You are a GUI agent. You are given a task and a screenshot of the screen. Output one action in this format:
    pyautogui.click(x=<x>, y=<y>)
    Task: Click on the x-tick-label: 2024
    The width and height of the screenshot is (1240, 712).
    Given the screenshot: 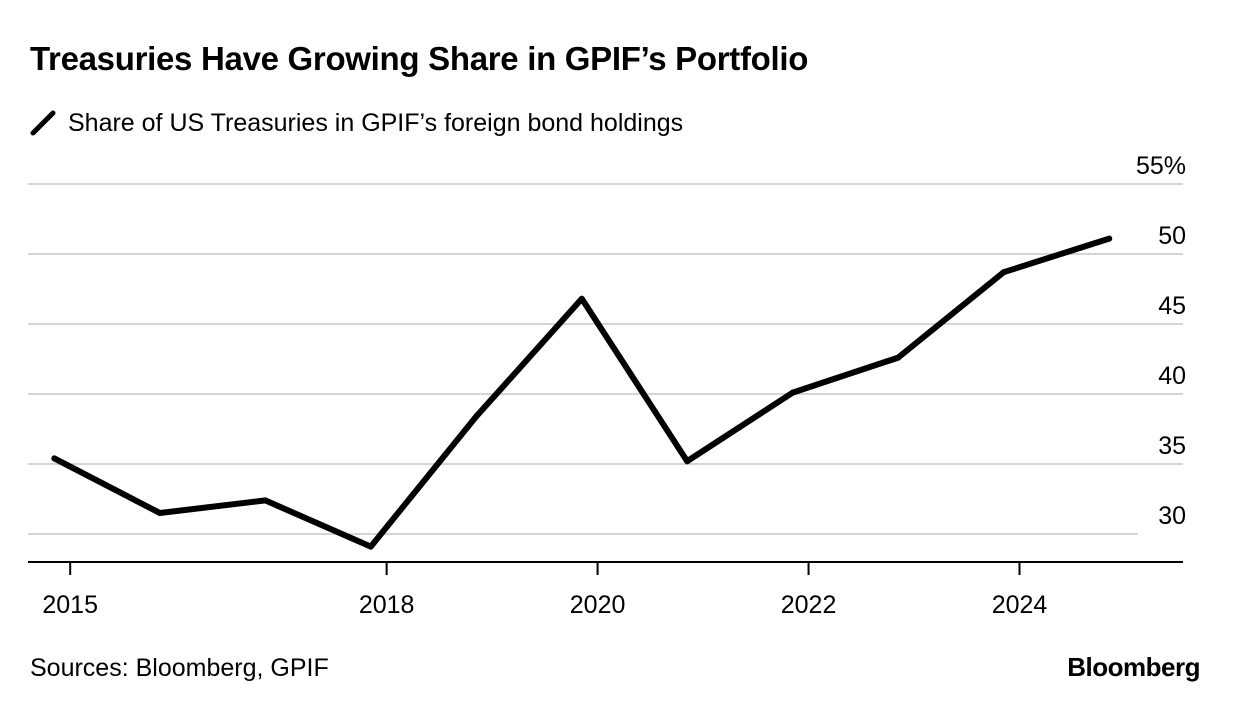 What is the action you would take?
    pyautogui.click(x=1020, y=605)
    